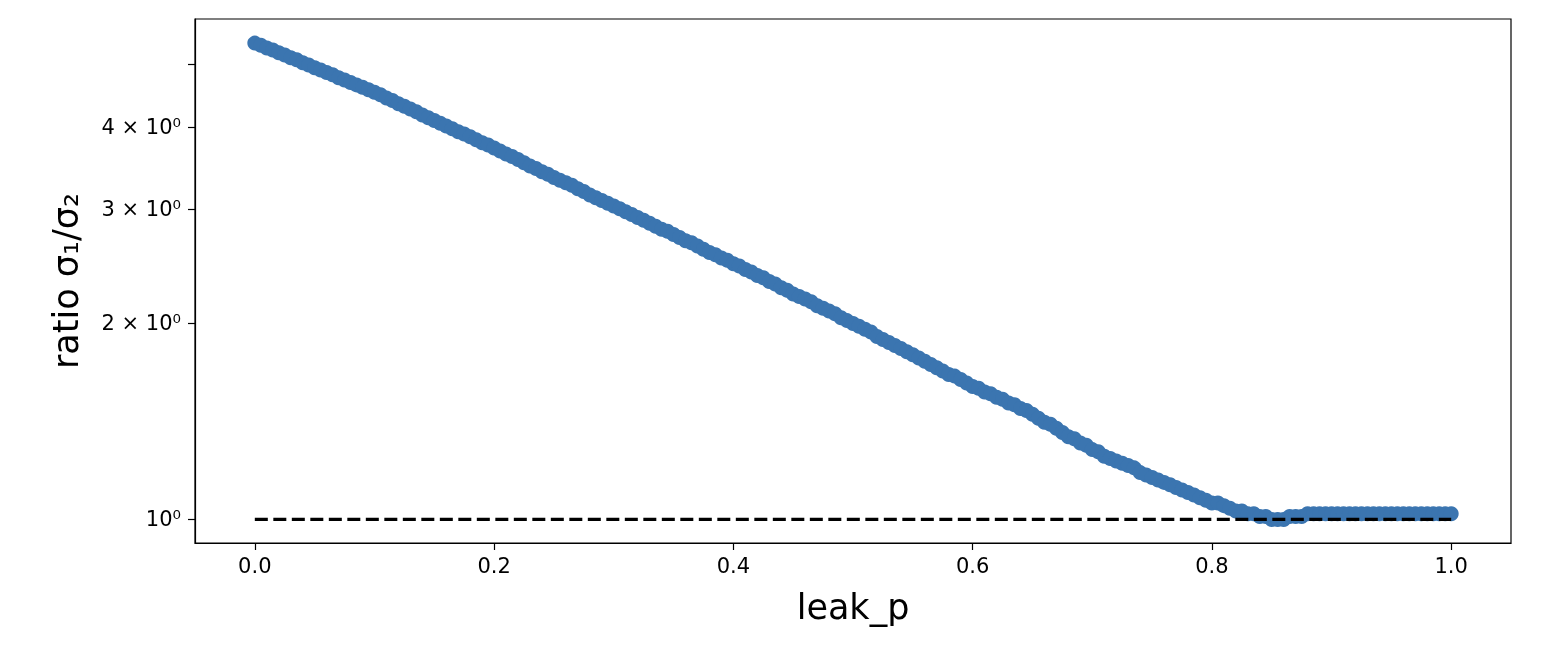 The height and width of the screenshot is (664, 1544). Describe the element at coordinates (972, 565) in the screenshot. I see `x-tick-label: 0.6` at that location.